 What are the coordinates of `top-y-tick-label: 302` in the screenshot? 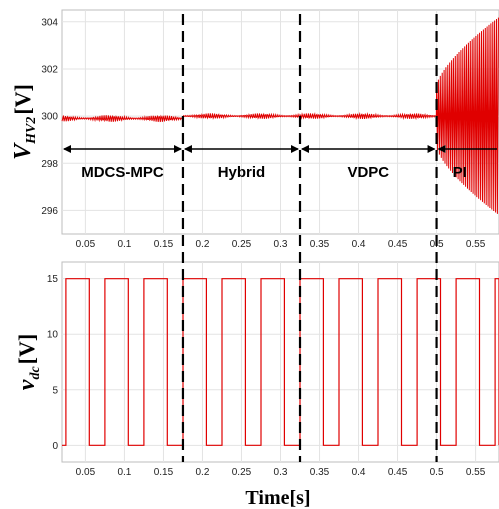 It's located at (49, 69).